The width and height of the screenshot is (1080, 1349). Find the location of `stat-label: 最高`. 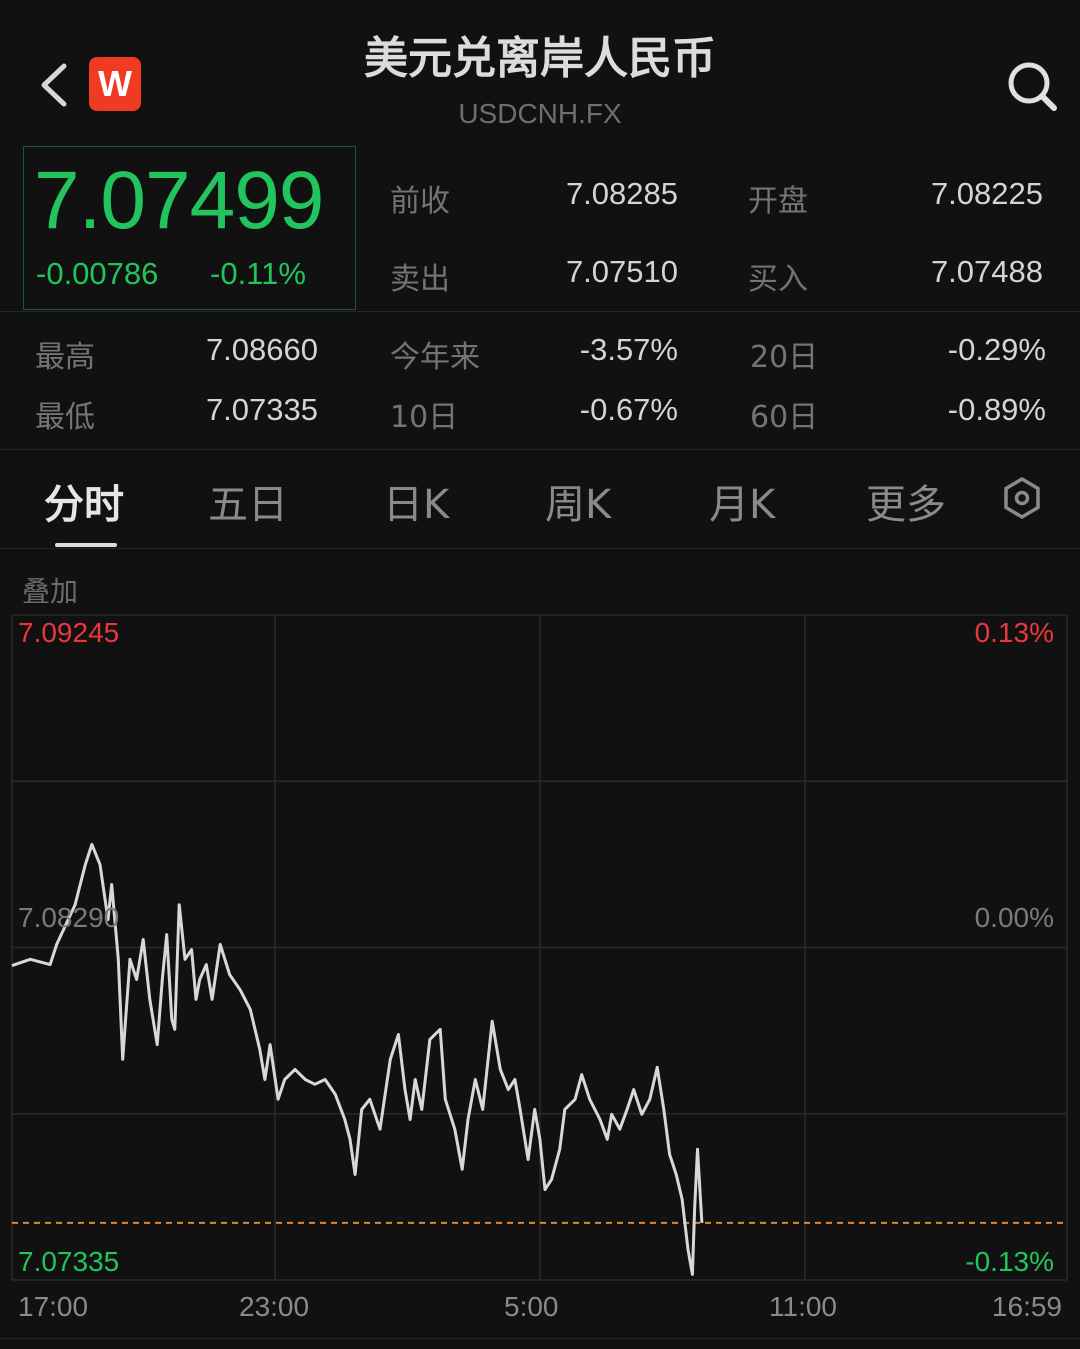

stat-label: 最高 is located at coordinates (65, 357).